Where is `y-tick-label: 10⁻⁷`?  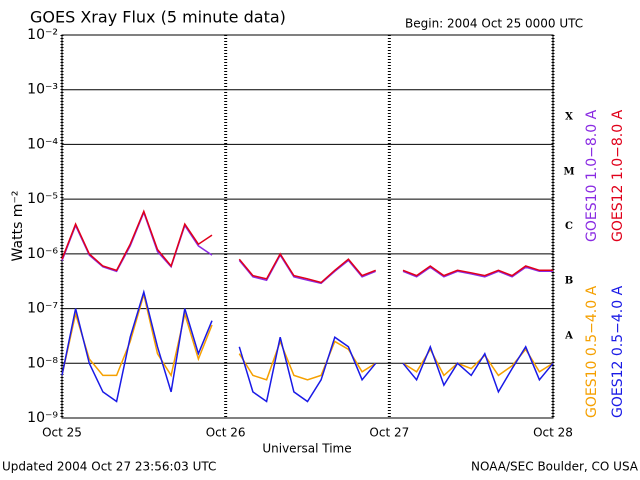 y-tick-label: 10⁻⁷ is located at coordinates (42, 309).